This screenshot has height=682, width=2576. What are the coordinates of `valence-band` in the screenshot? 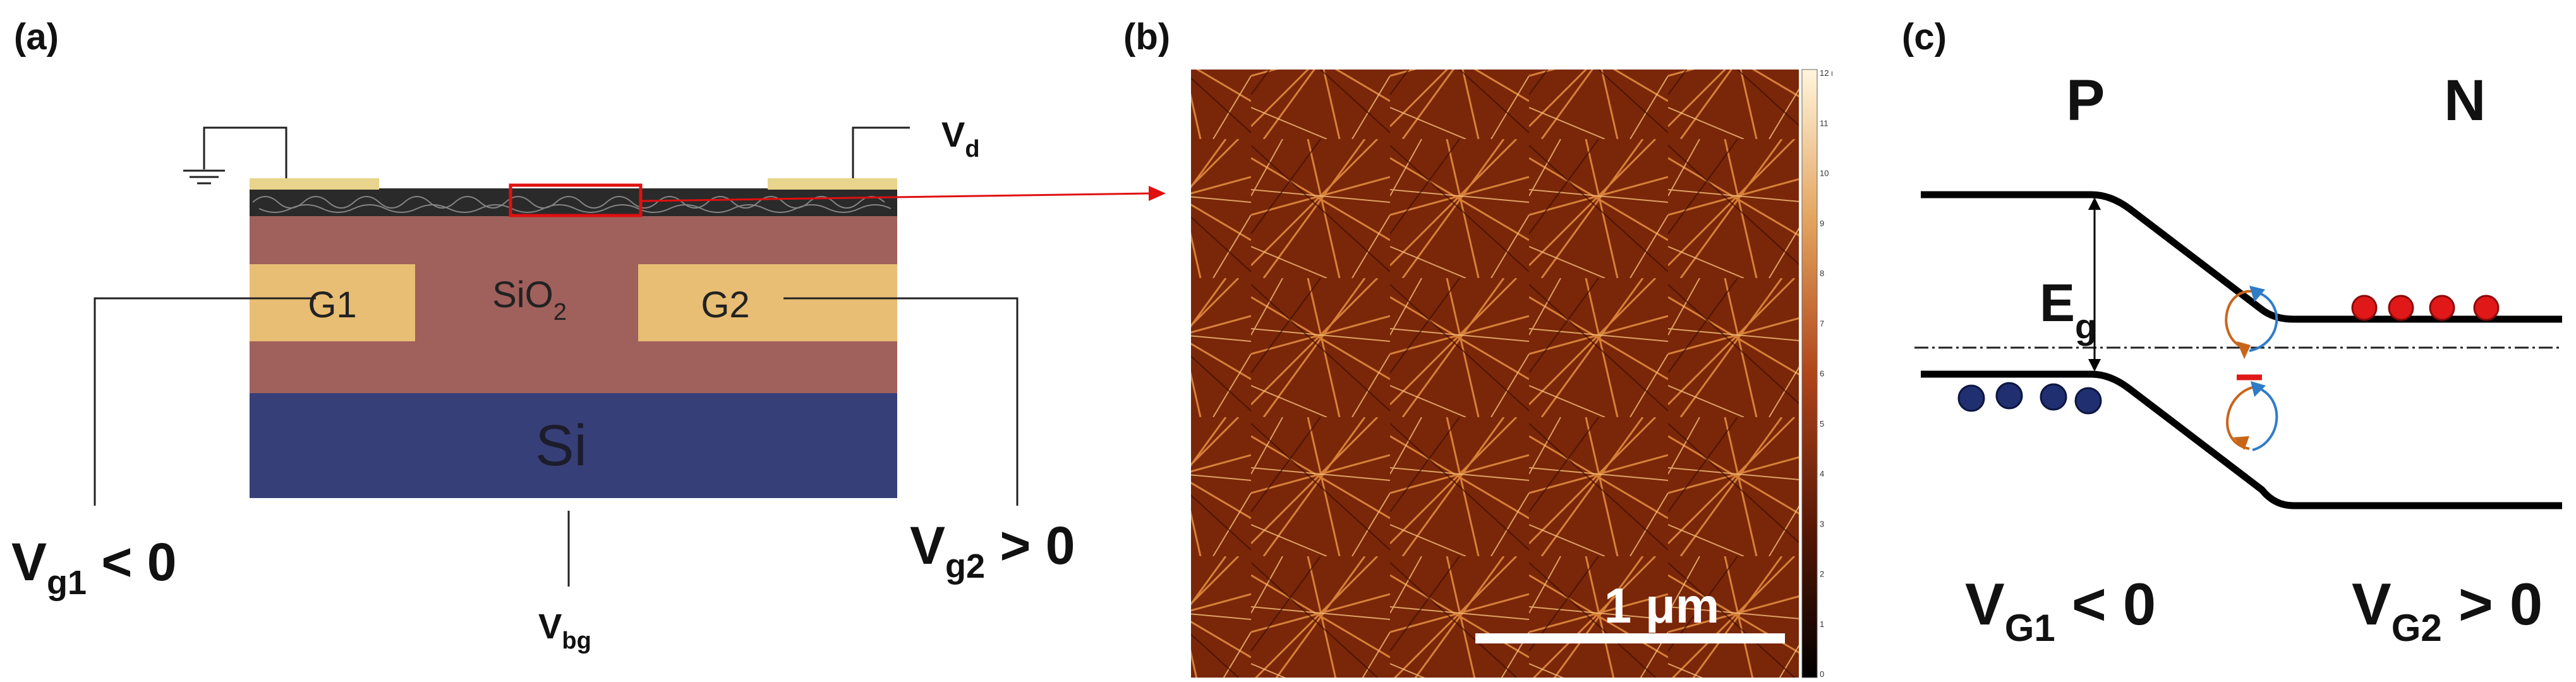 It's located at (2241, 439).